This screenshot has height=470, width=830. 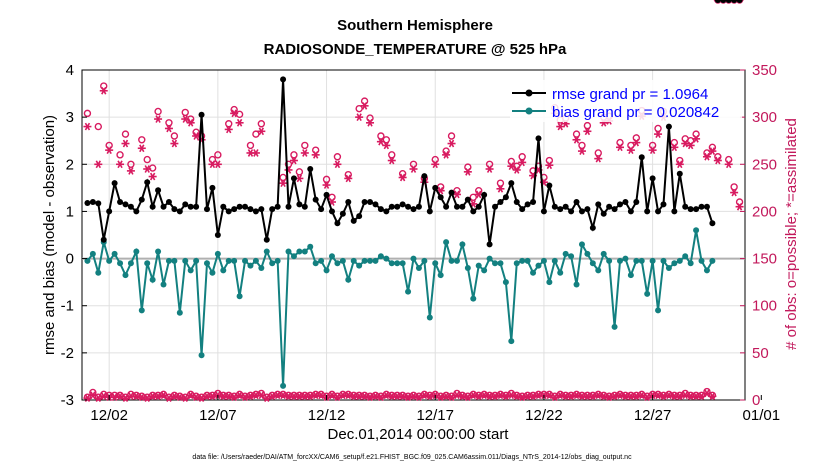 What do you see at coordinates (415, 49) in the screenshot?
I see `chart-title-line2: RADIOSONDE_TEMPERATURE @ 525 hPa` at bounding box center [415, 49].